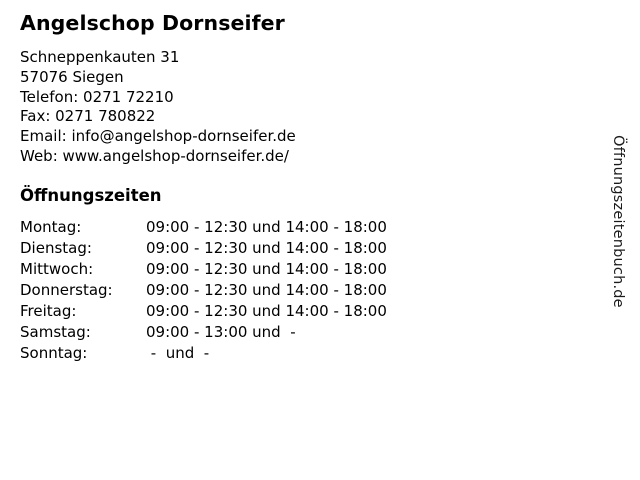 The width and height of the screenshot is (640, 480). I want to click on opening-hours-heading: Öffnungszeiten, so click(91, 195).